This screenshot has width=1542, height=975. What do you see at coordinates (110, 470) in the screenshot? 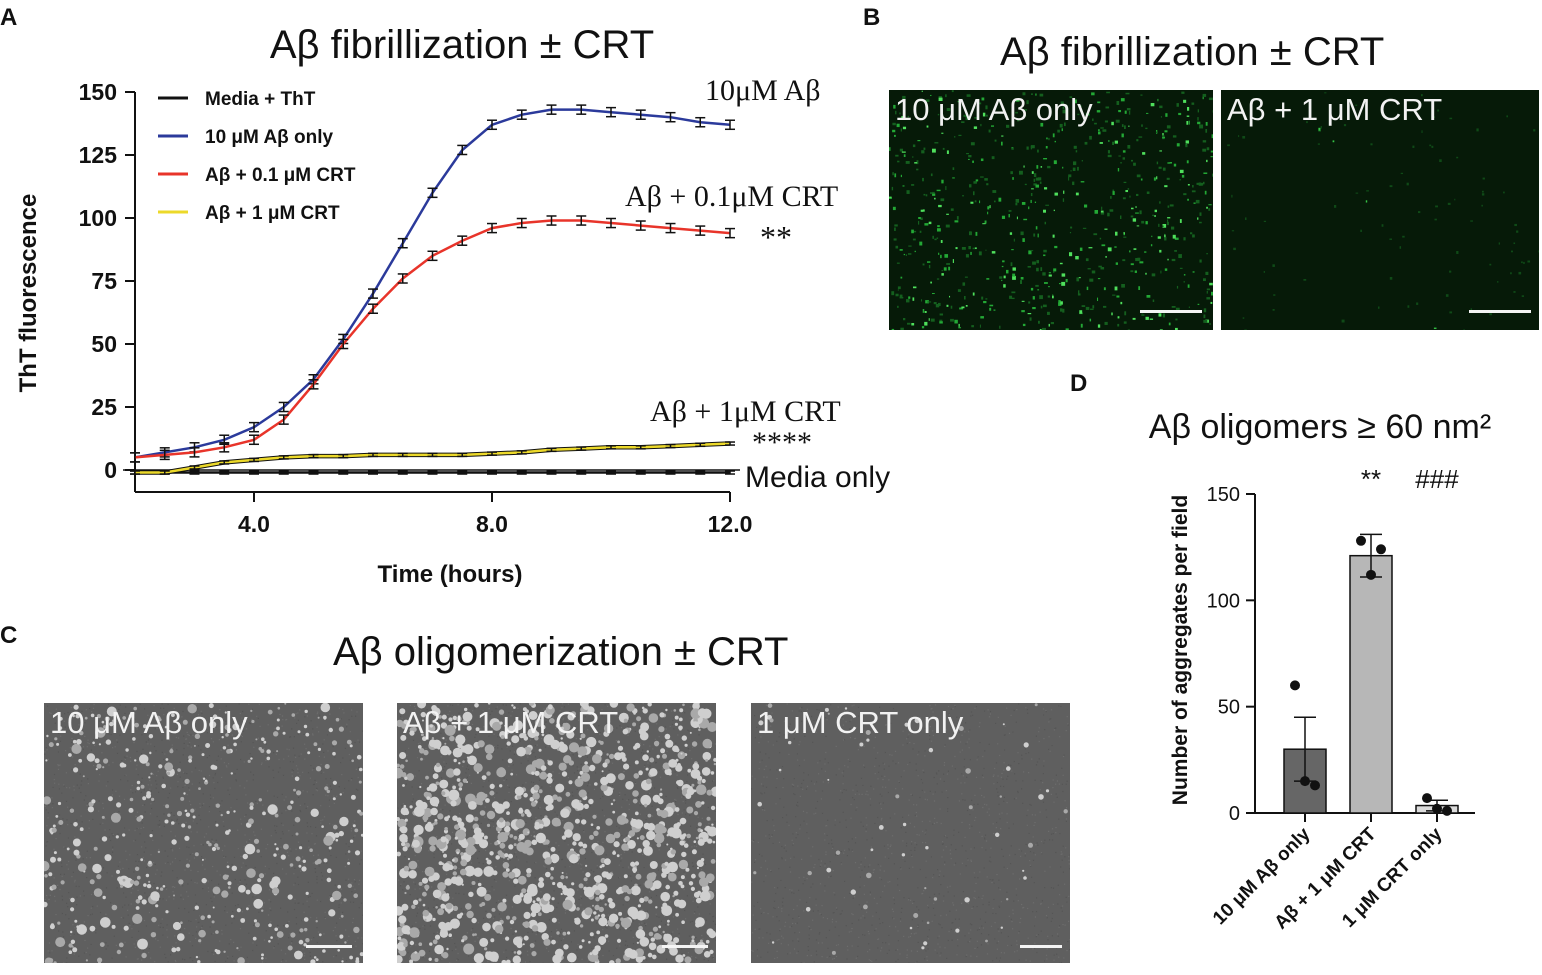
I see `y-tick-label: 0` at bounding box center [110, 470].